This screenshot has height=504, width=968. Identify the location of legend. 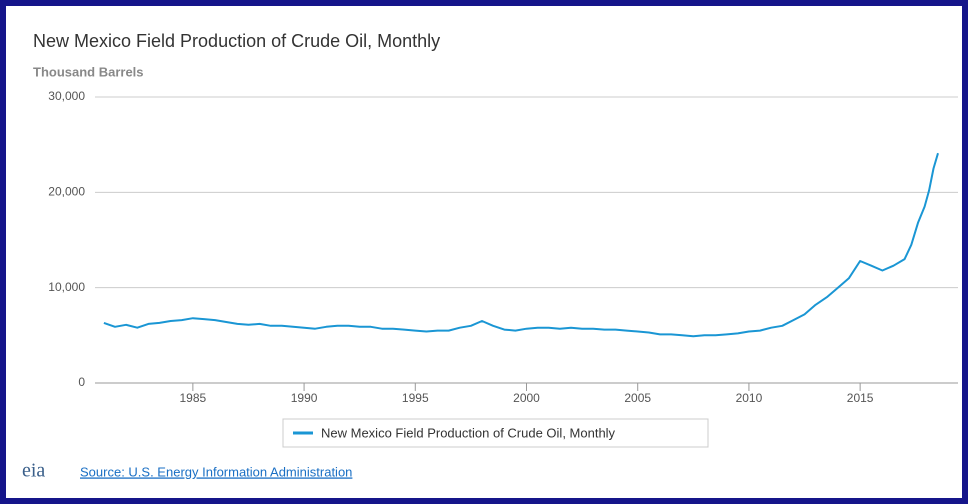
(495, 433).